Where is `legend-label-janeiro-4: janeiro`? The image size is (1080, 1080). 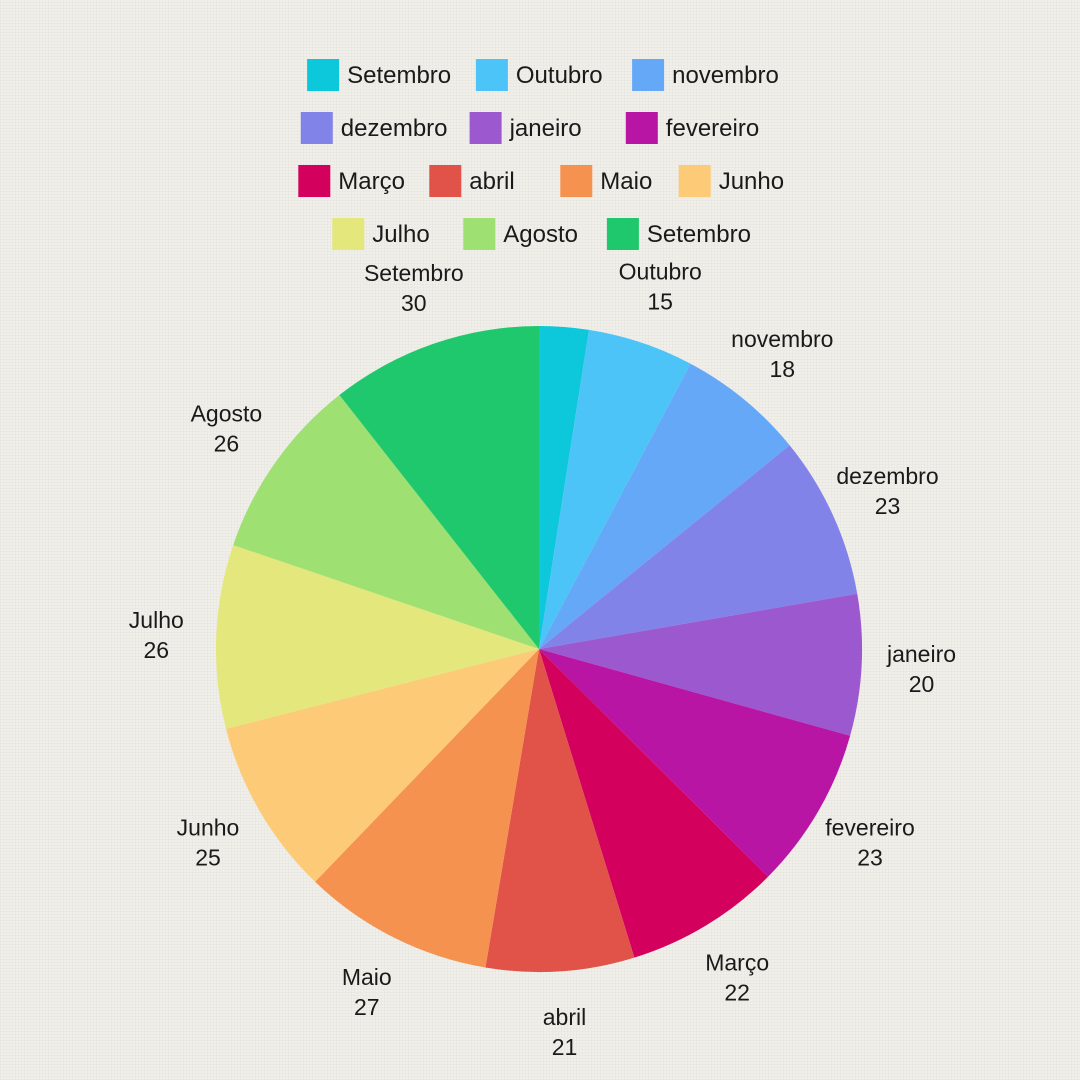
legend-label-janeiro-4: janeiro is located at coordinates (545, 128).